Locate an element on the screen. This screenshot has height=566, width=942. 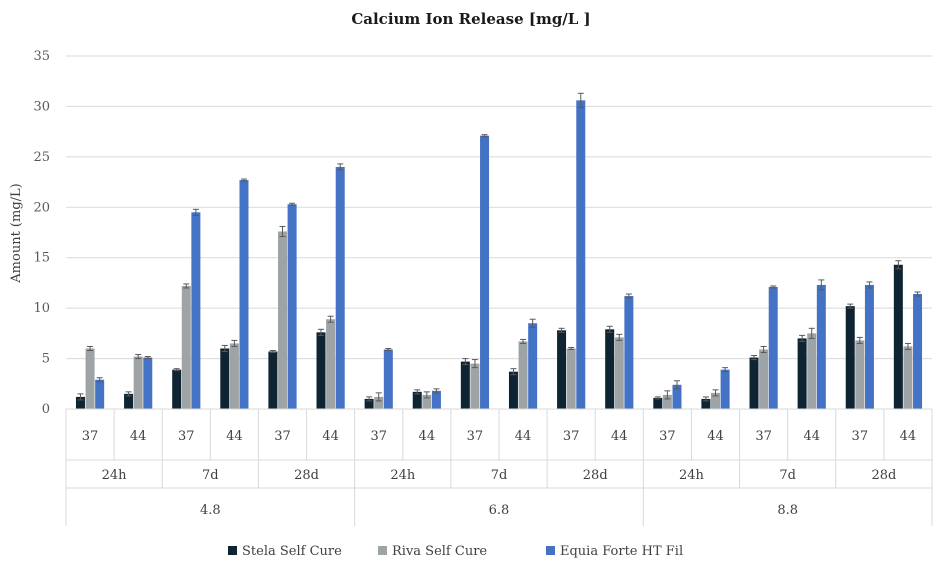
legend-label: Riva Self Cure is located at coordinates (439, 551).